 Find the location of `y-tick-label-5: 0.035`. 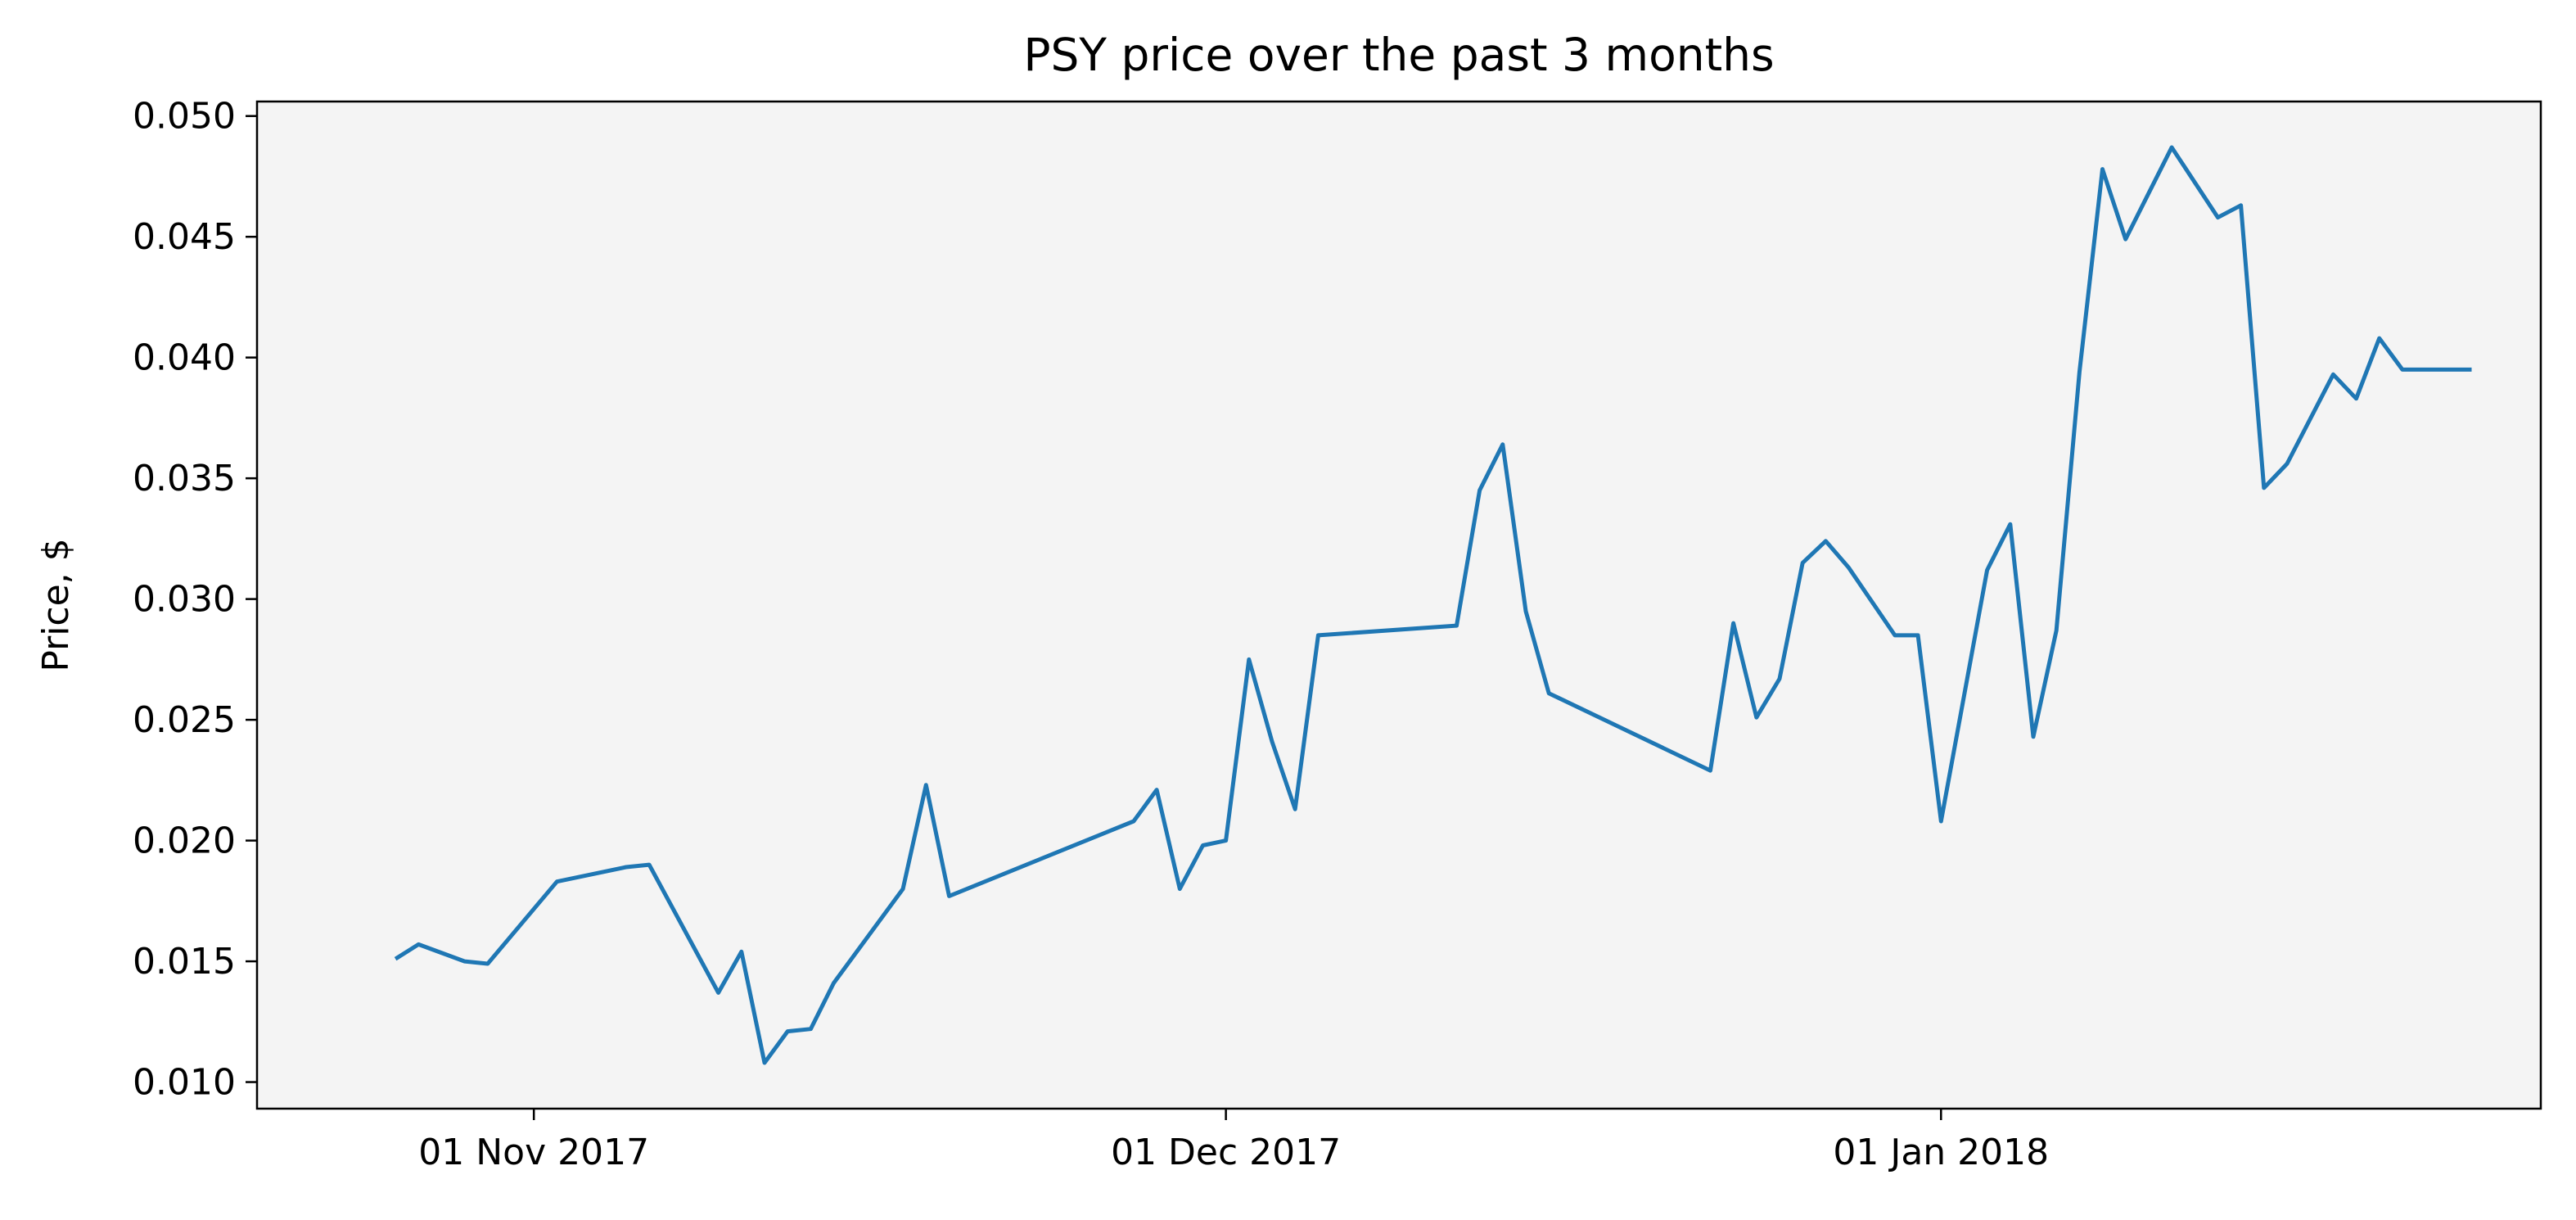

y-tick-label-5: 0.035 is located at coordinates (184, 478).